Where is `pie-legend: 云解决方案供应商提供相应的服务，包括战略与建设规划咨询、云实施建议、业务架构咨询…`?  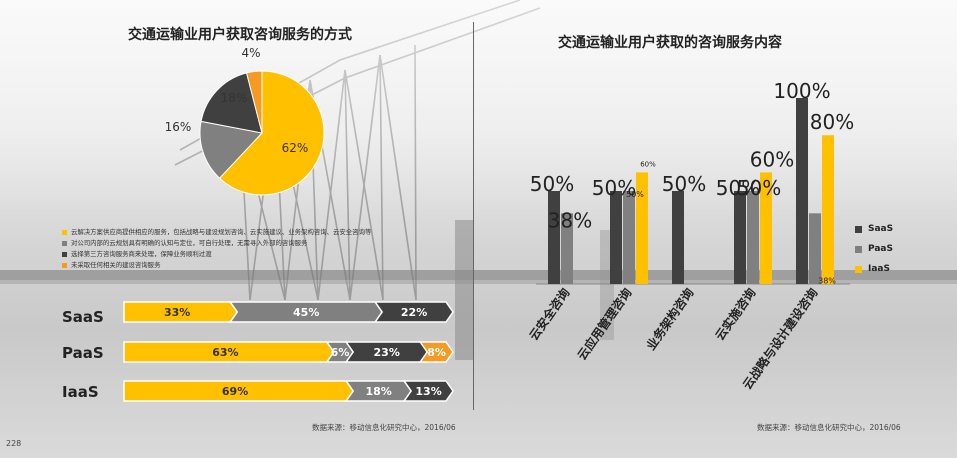
pie-legend: 云解决方案供应商提供相应的服务，包括战略与建设规划咨询、云实施建议、业务架构咨询… is located at coordinates (216, 249).